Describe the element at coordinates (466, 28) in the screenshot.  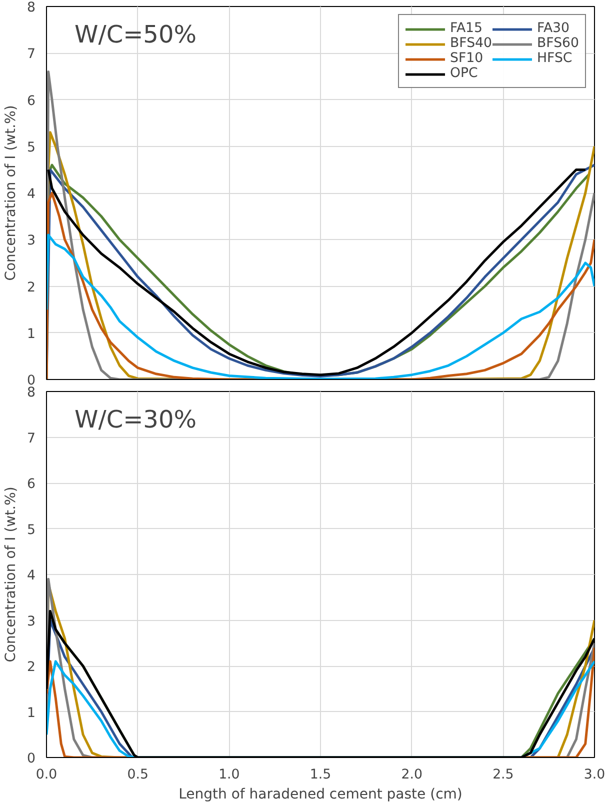
I see `legend-label: FA15` at that location.